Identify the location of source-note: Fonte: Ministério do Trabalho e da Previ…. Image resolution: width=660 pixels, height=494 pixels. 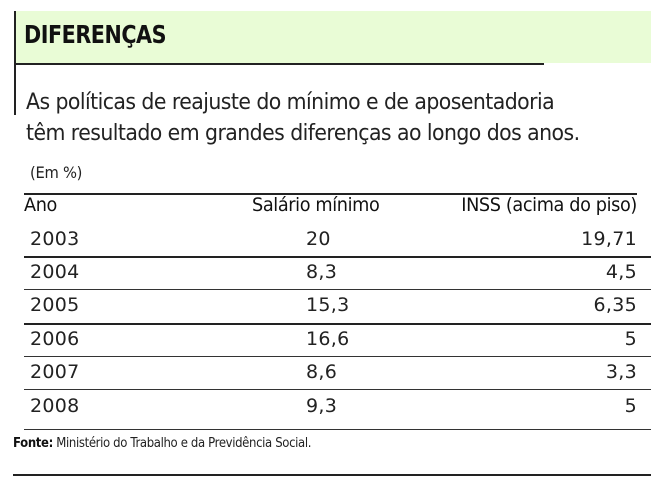
(162, 443).